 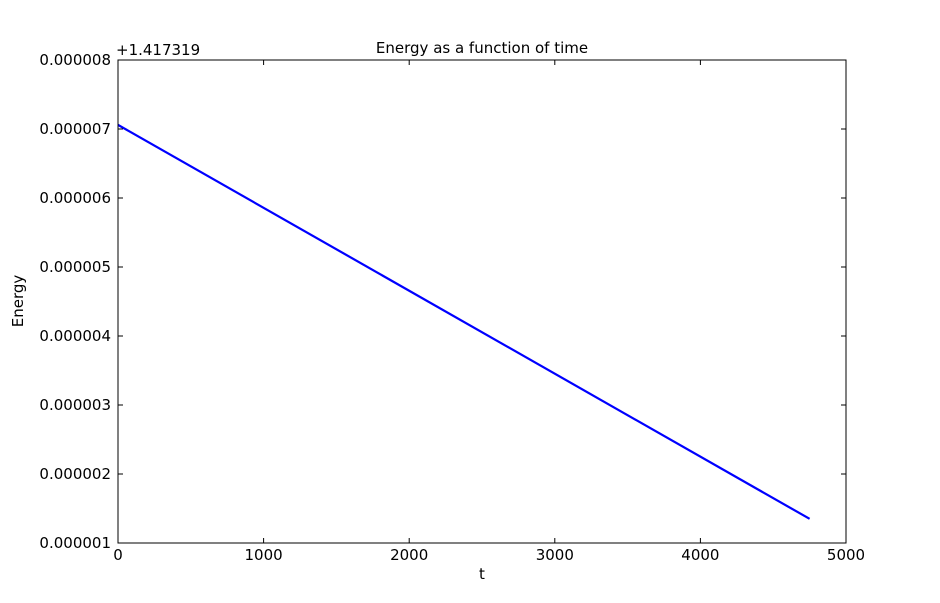 I want to click on y-tick-label: 0.000004, so click(x=75, y=336).